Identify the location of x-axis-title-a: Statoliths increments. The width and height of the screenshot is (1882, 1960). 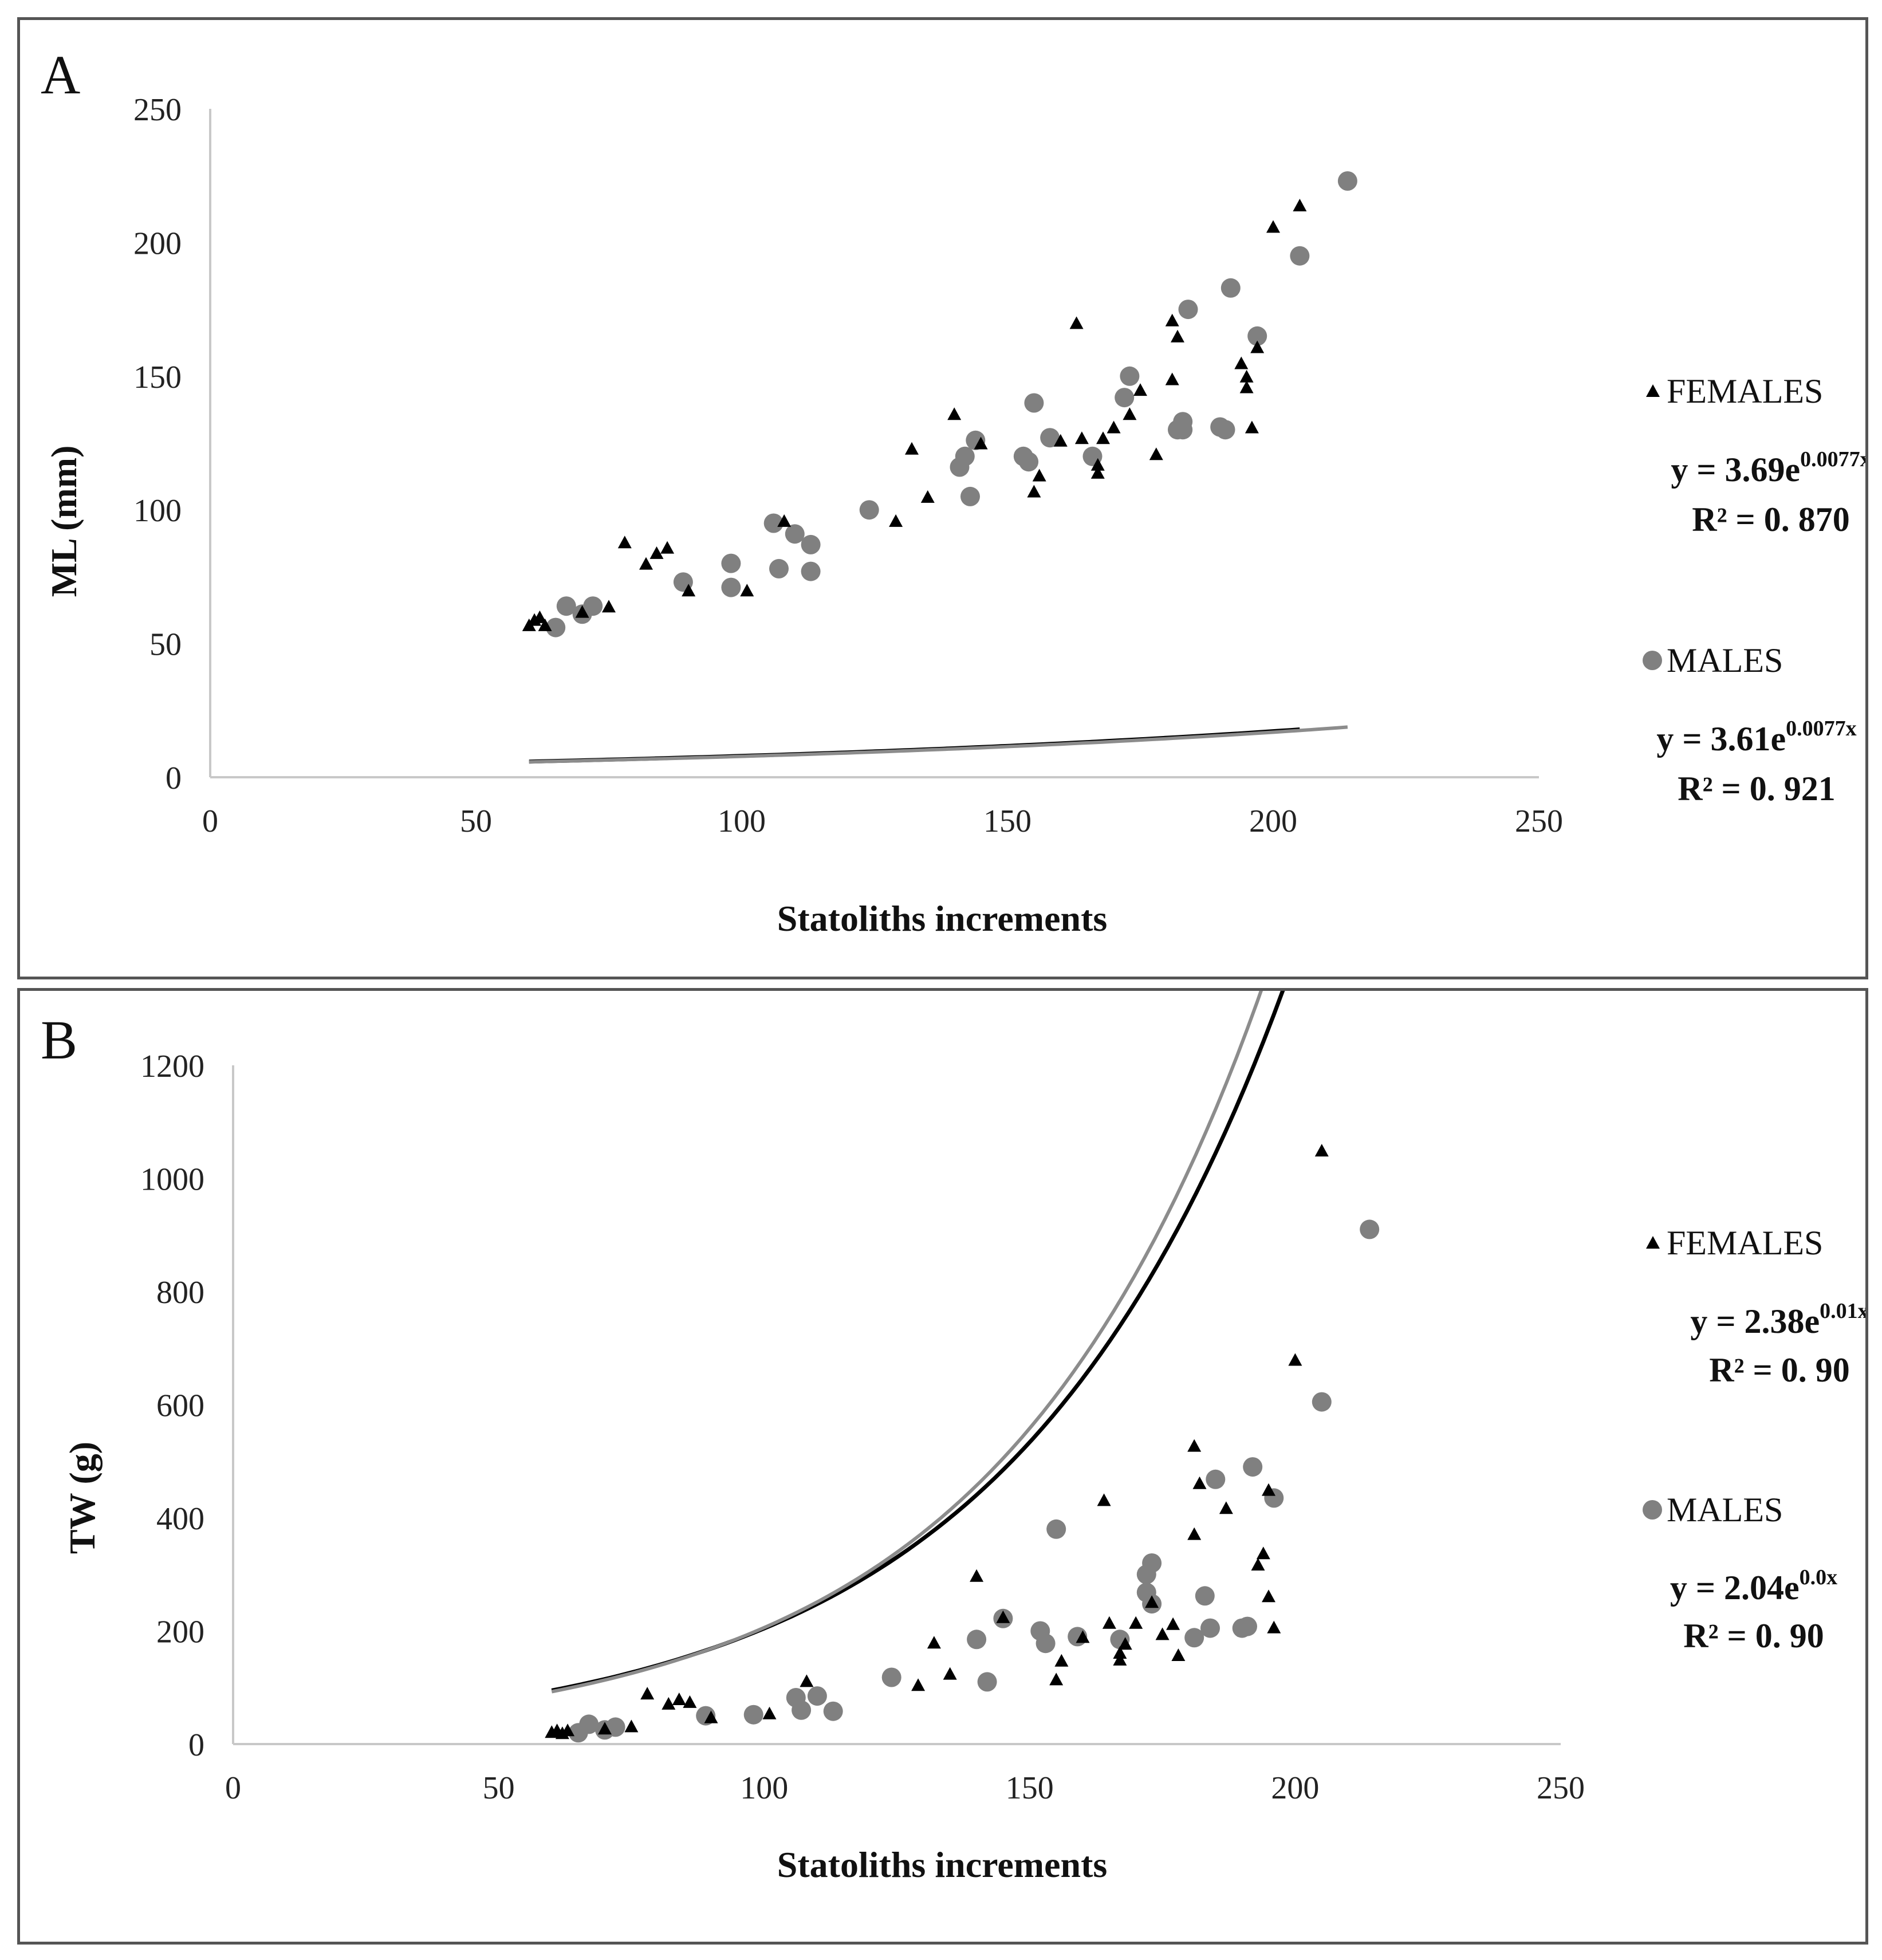
(942, 918).